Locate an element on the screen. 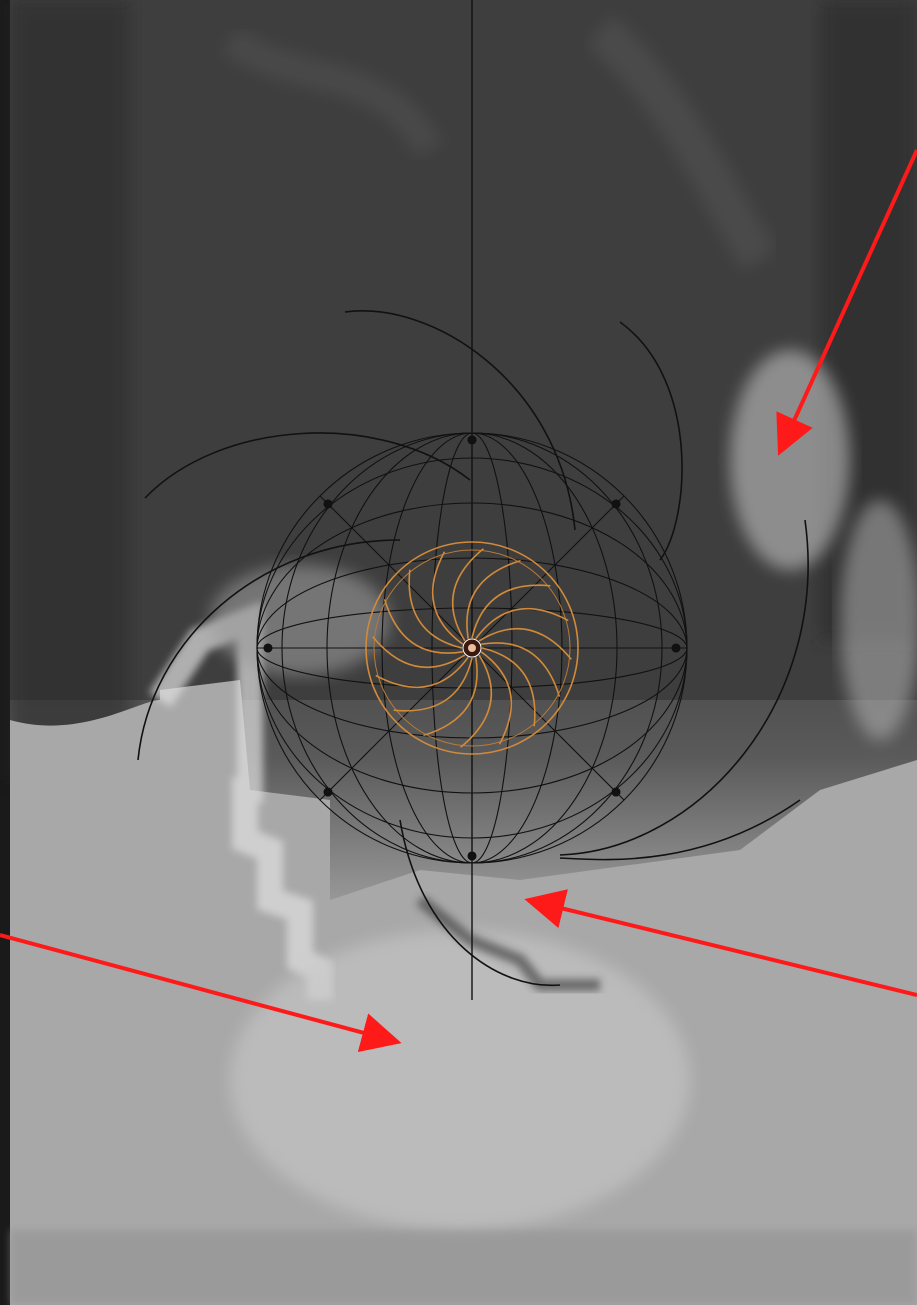 Image resolution: width=917 pixels, height=1305 pixels. viewport-left-border is located at coordinates (5, 652).